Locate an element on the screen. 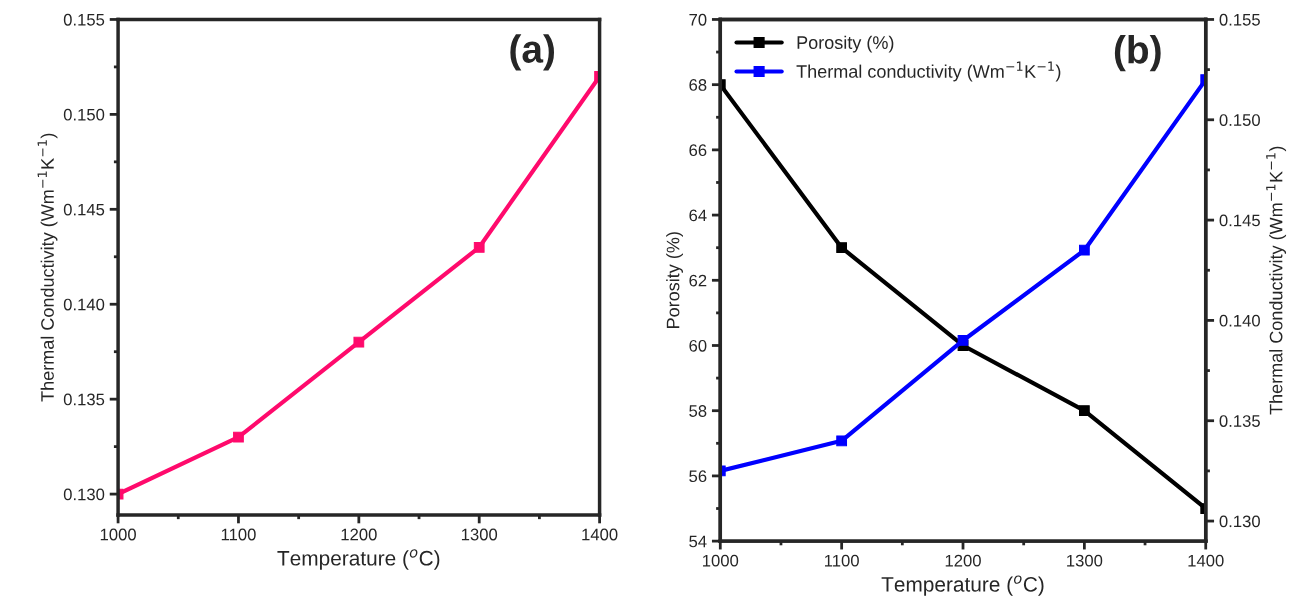 The width and height of the screenshot is (1312, 608). y-tick-label: 58 is located at coordinates (698, 411).